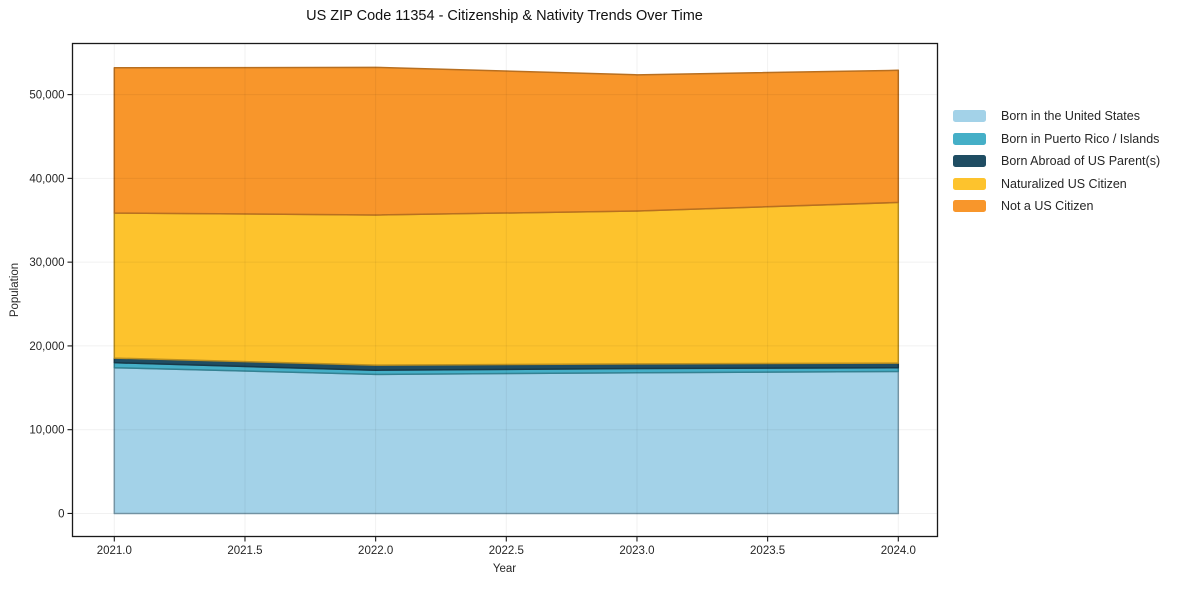 Image resolution: width=1189 pixels, height=590 pixels. I want to click on legend-label: Born Abroad of US Parent(s), so click(1081, 161).